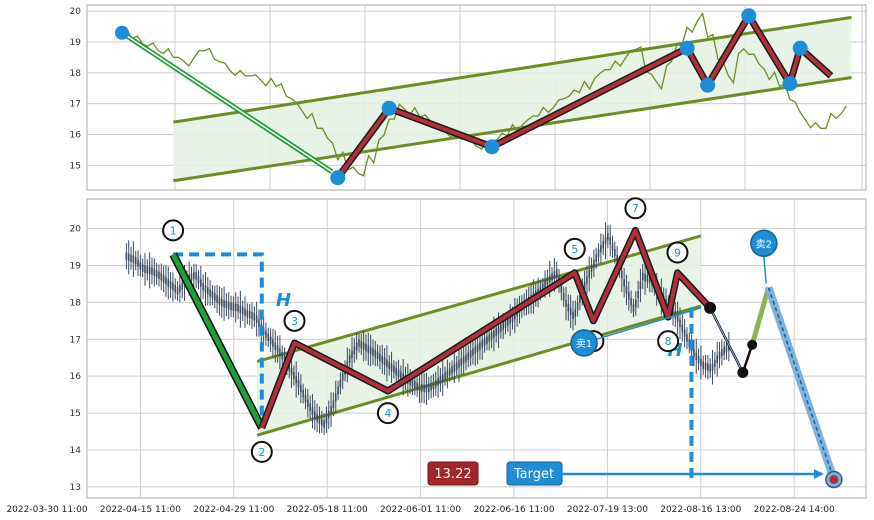  What do you see at coordinates (217, 341) in the screenshot?
I see `drop-line` at bounding box center [217, 341].